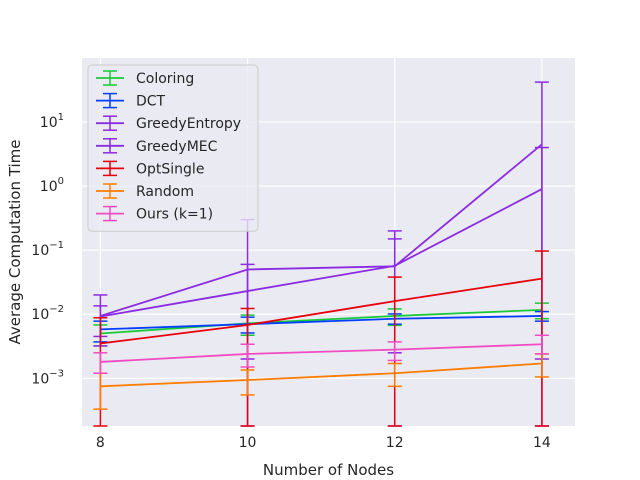 This screenshot has height=480, width=640. I want to click on x-tick-label: 10, so click(248, 443).